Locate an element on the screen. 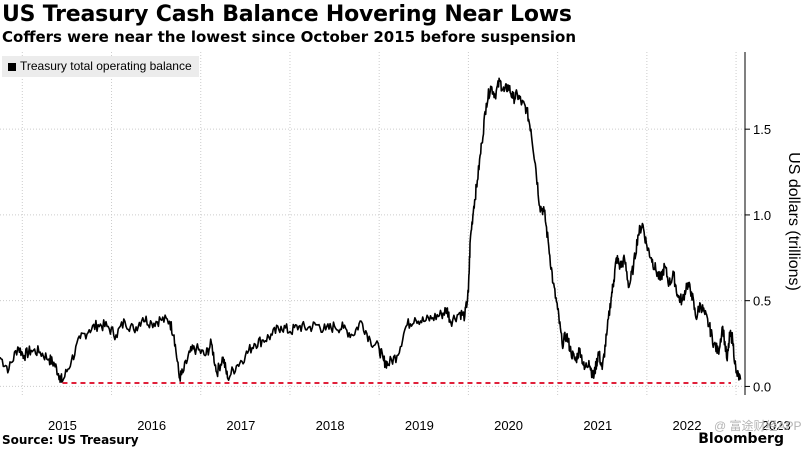 The width and height of the screenshot is (804, 450). bloomberg-logo: Bloomberg is located at coordinates (741, 439).